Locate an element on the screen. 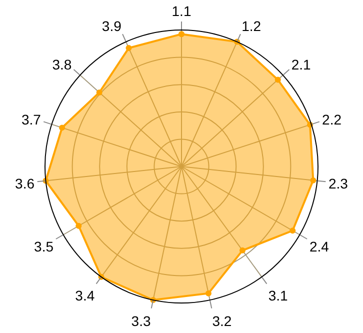  spoke-label: 3.7 is located at coordinates (31, 120).